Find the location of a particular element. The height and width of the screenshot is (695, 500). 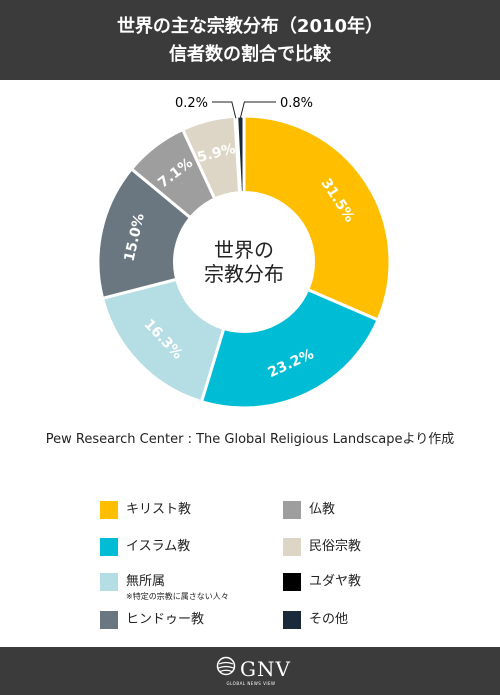

legend-label: 民俗宗教 is located at coordinates (335, 546).